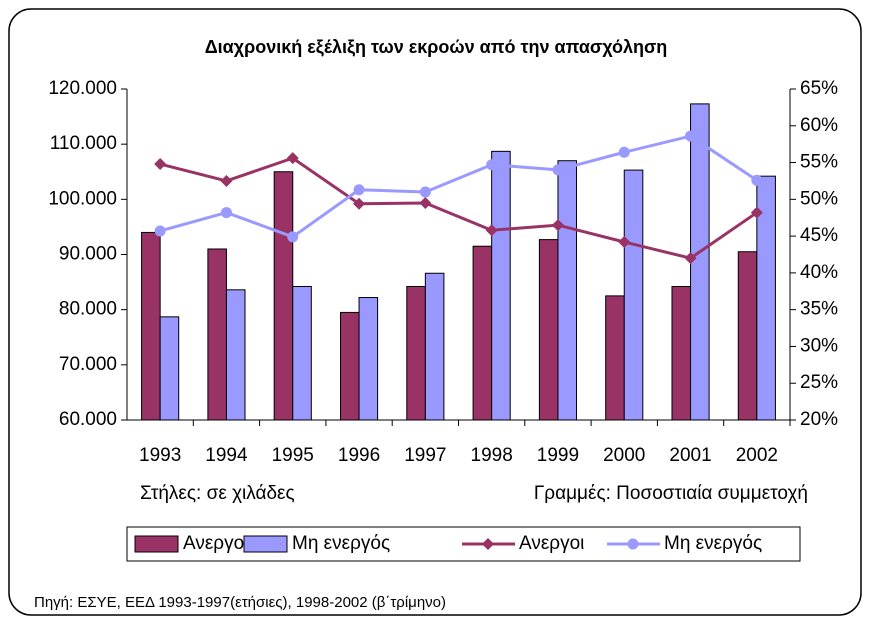  Describe the element at coordinates (82, 88) in the screenshot. I see `y-tick-label: 120.000` at that location.